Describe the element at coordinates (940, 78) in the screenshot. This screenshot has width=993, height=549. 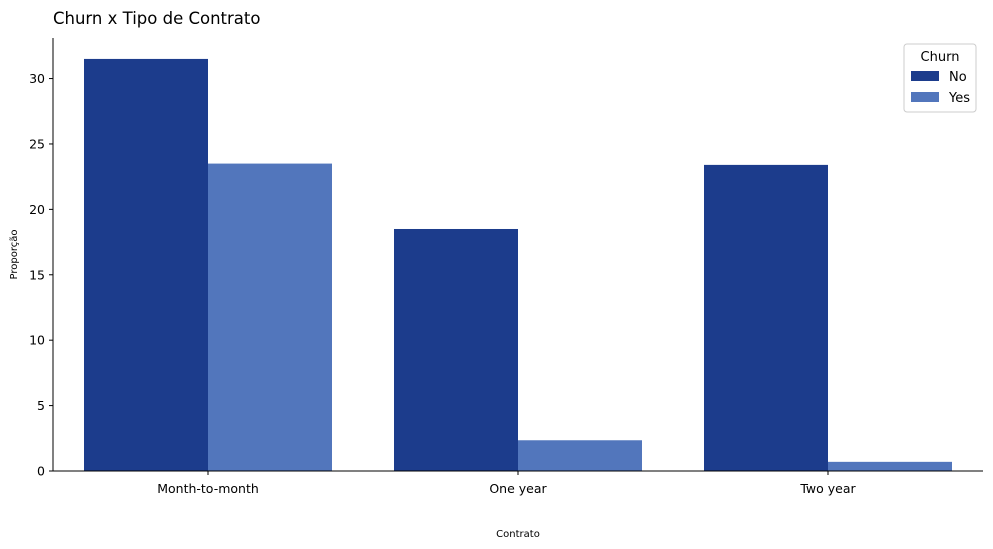
I see `legend: Churn No Yes` at that location.